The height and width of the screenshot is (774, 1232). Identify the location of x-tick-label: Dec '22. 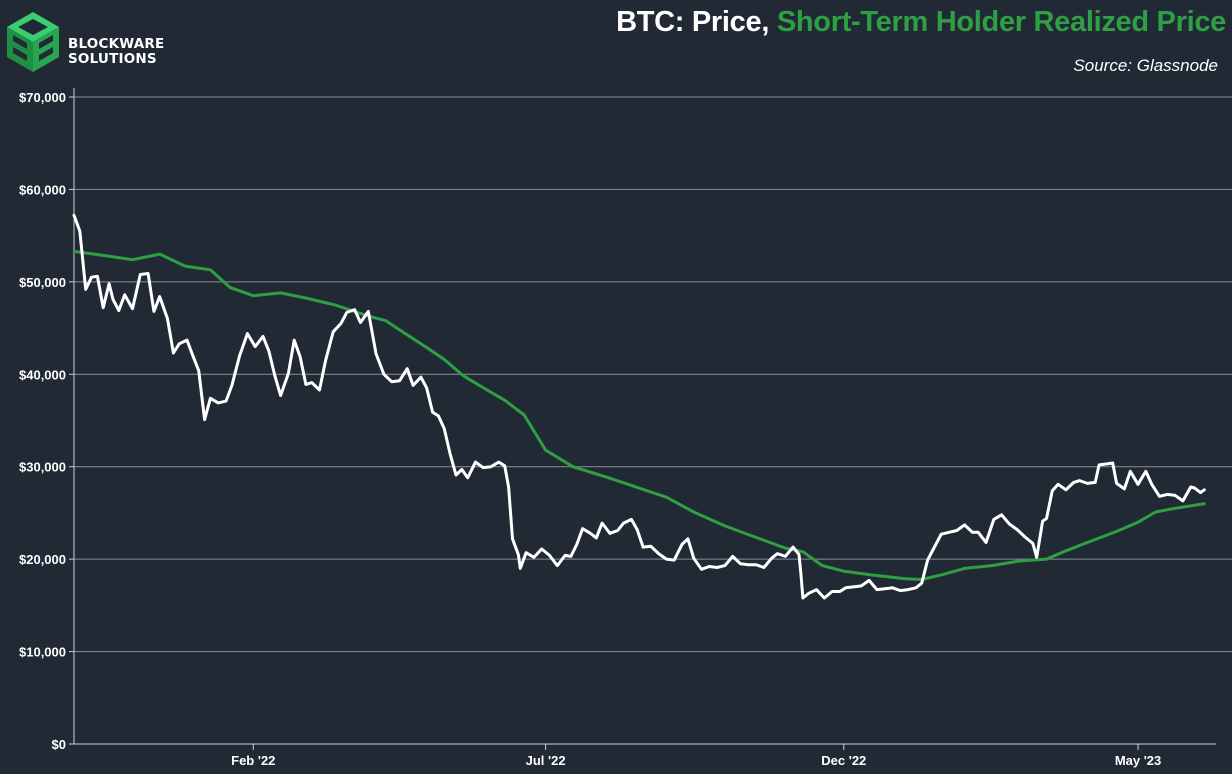
(843, 760).